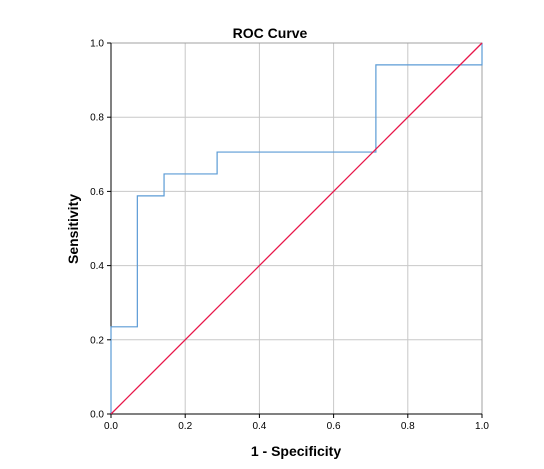  What do you see at coordinates (270, 33) in the screenshot?
I see `chart-title: ROC Curve` at bounding box center [270, 33].